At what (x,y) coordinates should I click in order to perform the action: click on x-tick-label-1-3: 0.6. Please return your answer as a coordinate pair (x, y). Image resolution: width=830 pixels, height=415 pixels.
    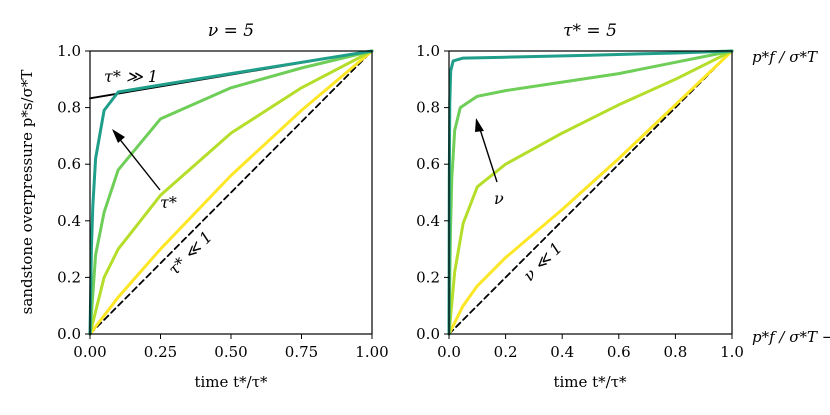
    Looking at the image, I should click on (619, 352).